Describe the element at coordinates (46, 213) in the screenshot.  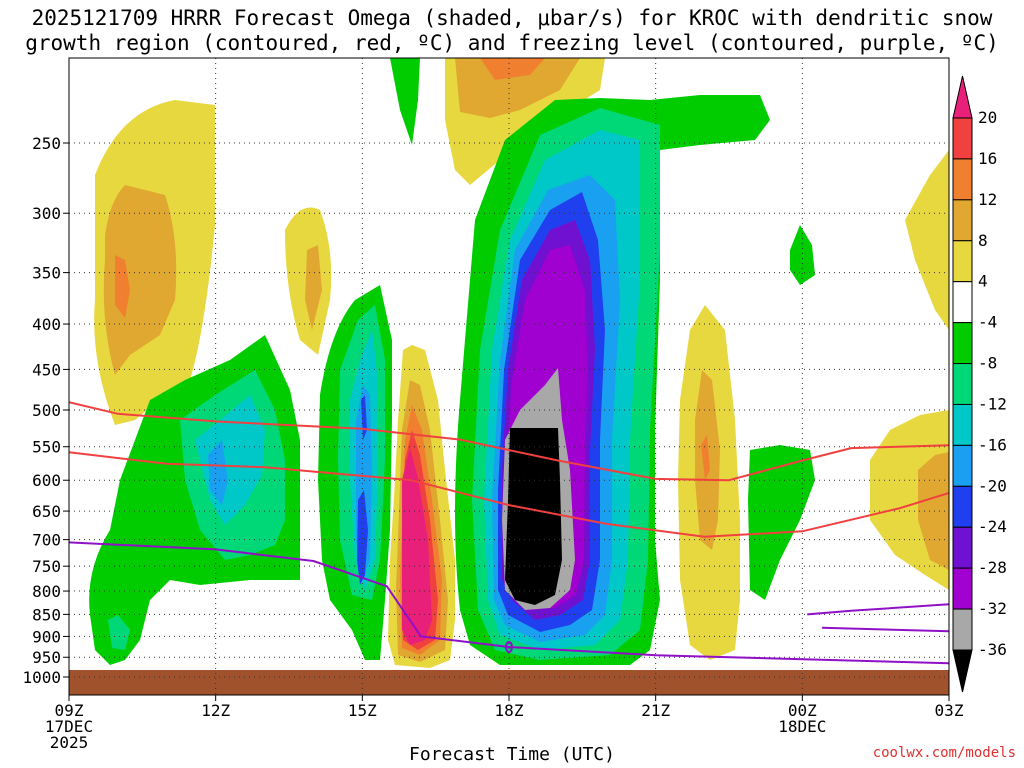
I see `y-tick-label: 300` at that location.